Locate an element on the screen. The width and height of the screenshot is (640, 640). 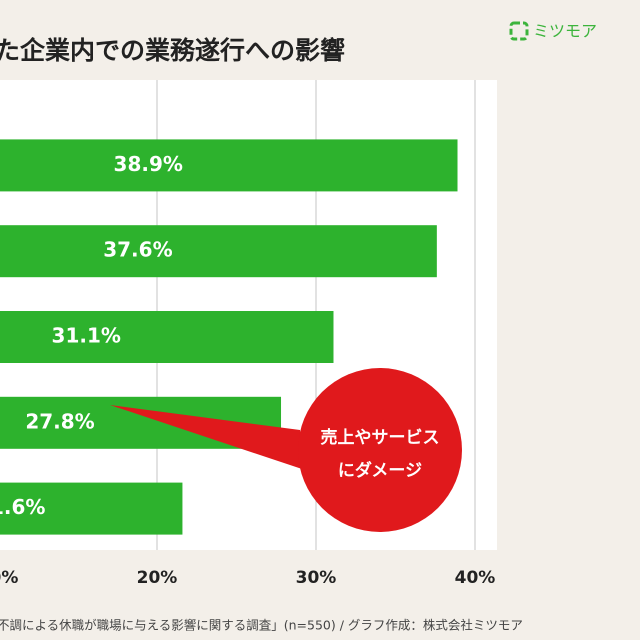
logo: ミツモア is located at coordinates (553, 31).